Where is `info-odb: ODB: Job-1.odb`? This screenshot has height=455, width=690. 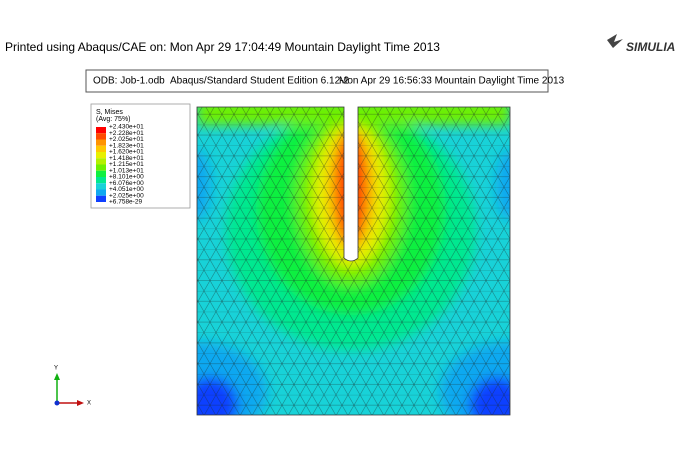
info-odb: ODB: Job-1.odb is located at coordinates (129, 81).